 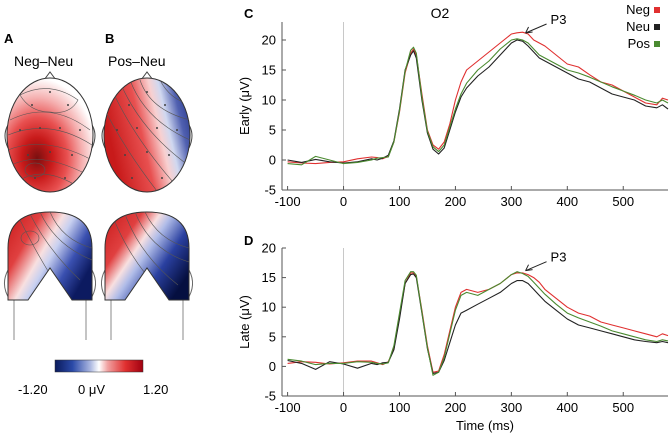 What do you see at coordinates (33, 389) in the screenshot?
I see `colorbar-min-label: -1.20` at bounding box center [33, 389].